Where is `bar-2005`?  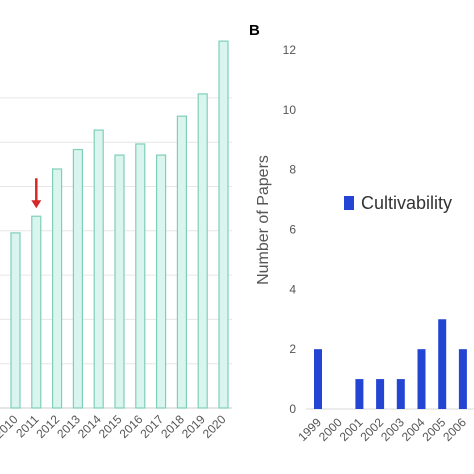 bar-2005 is located at coordinates (442, 364).